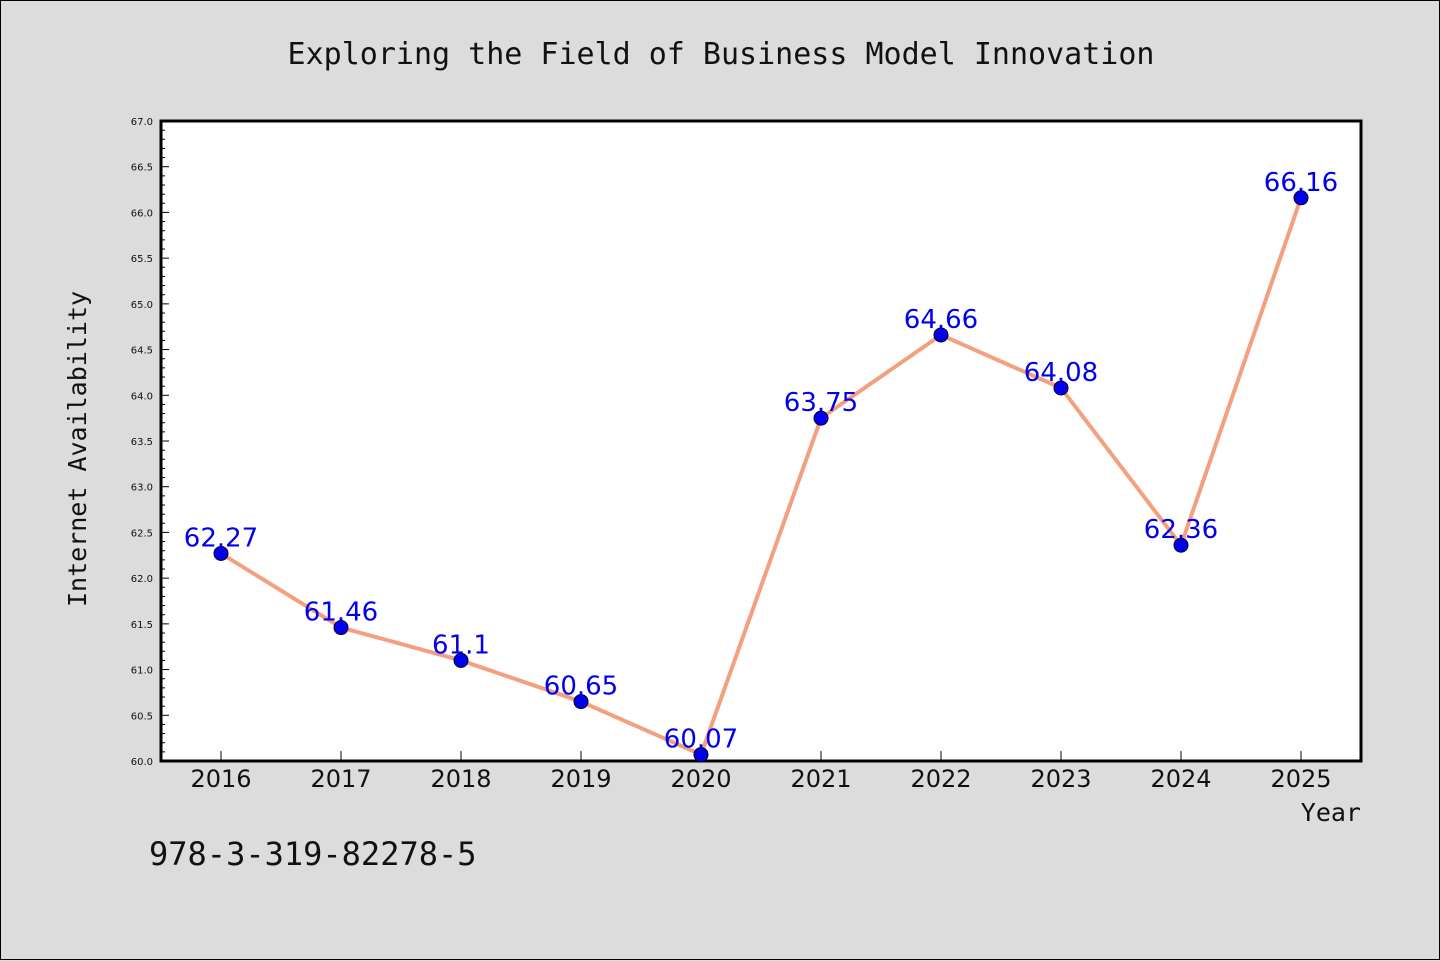  Describe the element at coordinates (142, 305) in the screenshot. I see `y-tick-label: 65.0` at that location.